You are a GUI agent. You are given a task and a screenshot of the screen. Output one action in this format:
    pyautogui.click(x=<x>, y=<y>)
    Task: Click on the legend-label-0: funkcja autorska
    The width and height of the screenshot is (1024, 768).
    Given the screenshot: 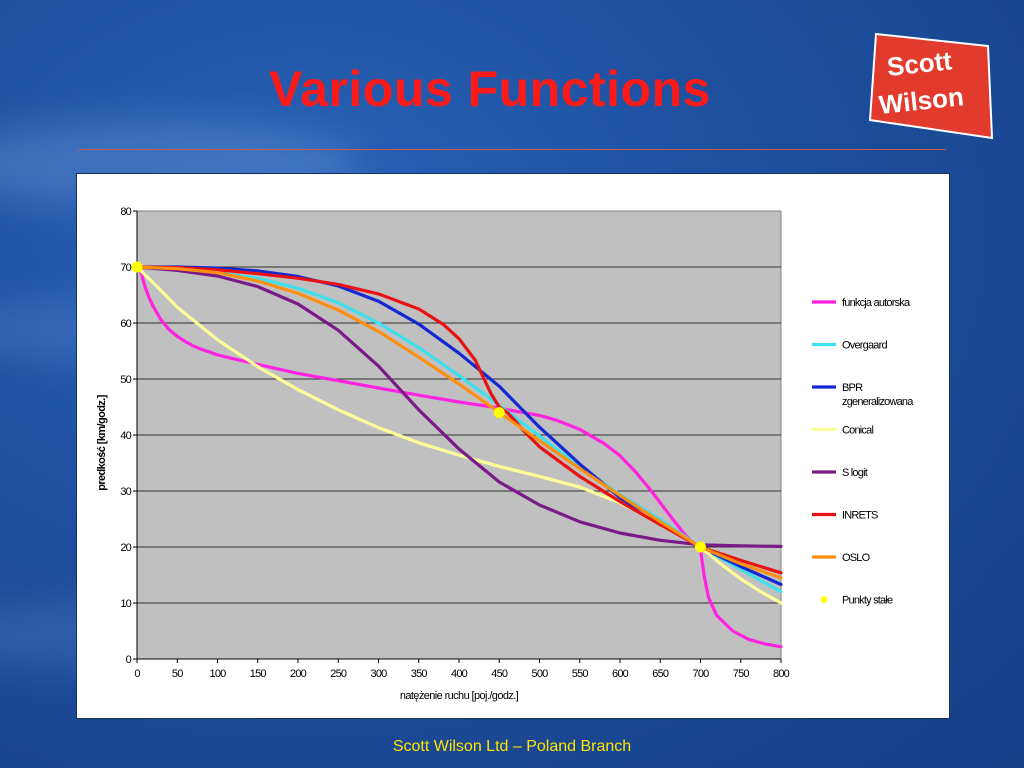 What is the action you would take?
    pyautogui.click(x=876, y=303)
    